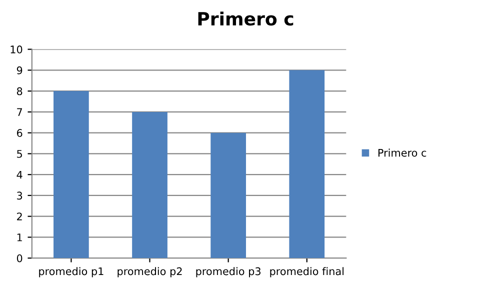 The height and width of the screenshot is (290, 491). What do you see at coordinates (19, 91) in the screenshot?
I see `y-tick-label: 8` at bounding box center [19, 91].